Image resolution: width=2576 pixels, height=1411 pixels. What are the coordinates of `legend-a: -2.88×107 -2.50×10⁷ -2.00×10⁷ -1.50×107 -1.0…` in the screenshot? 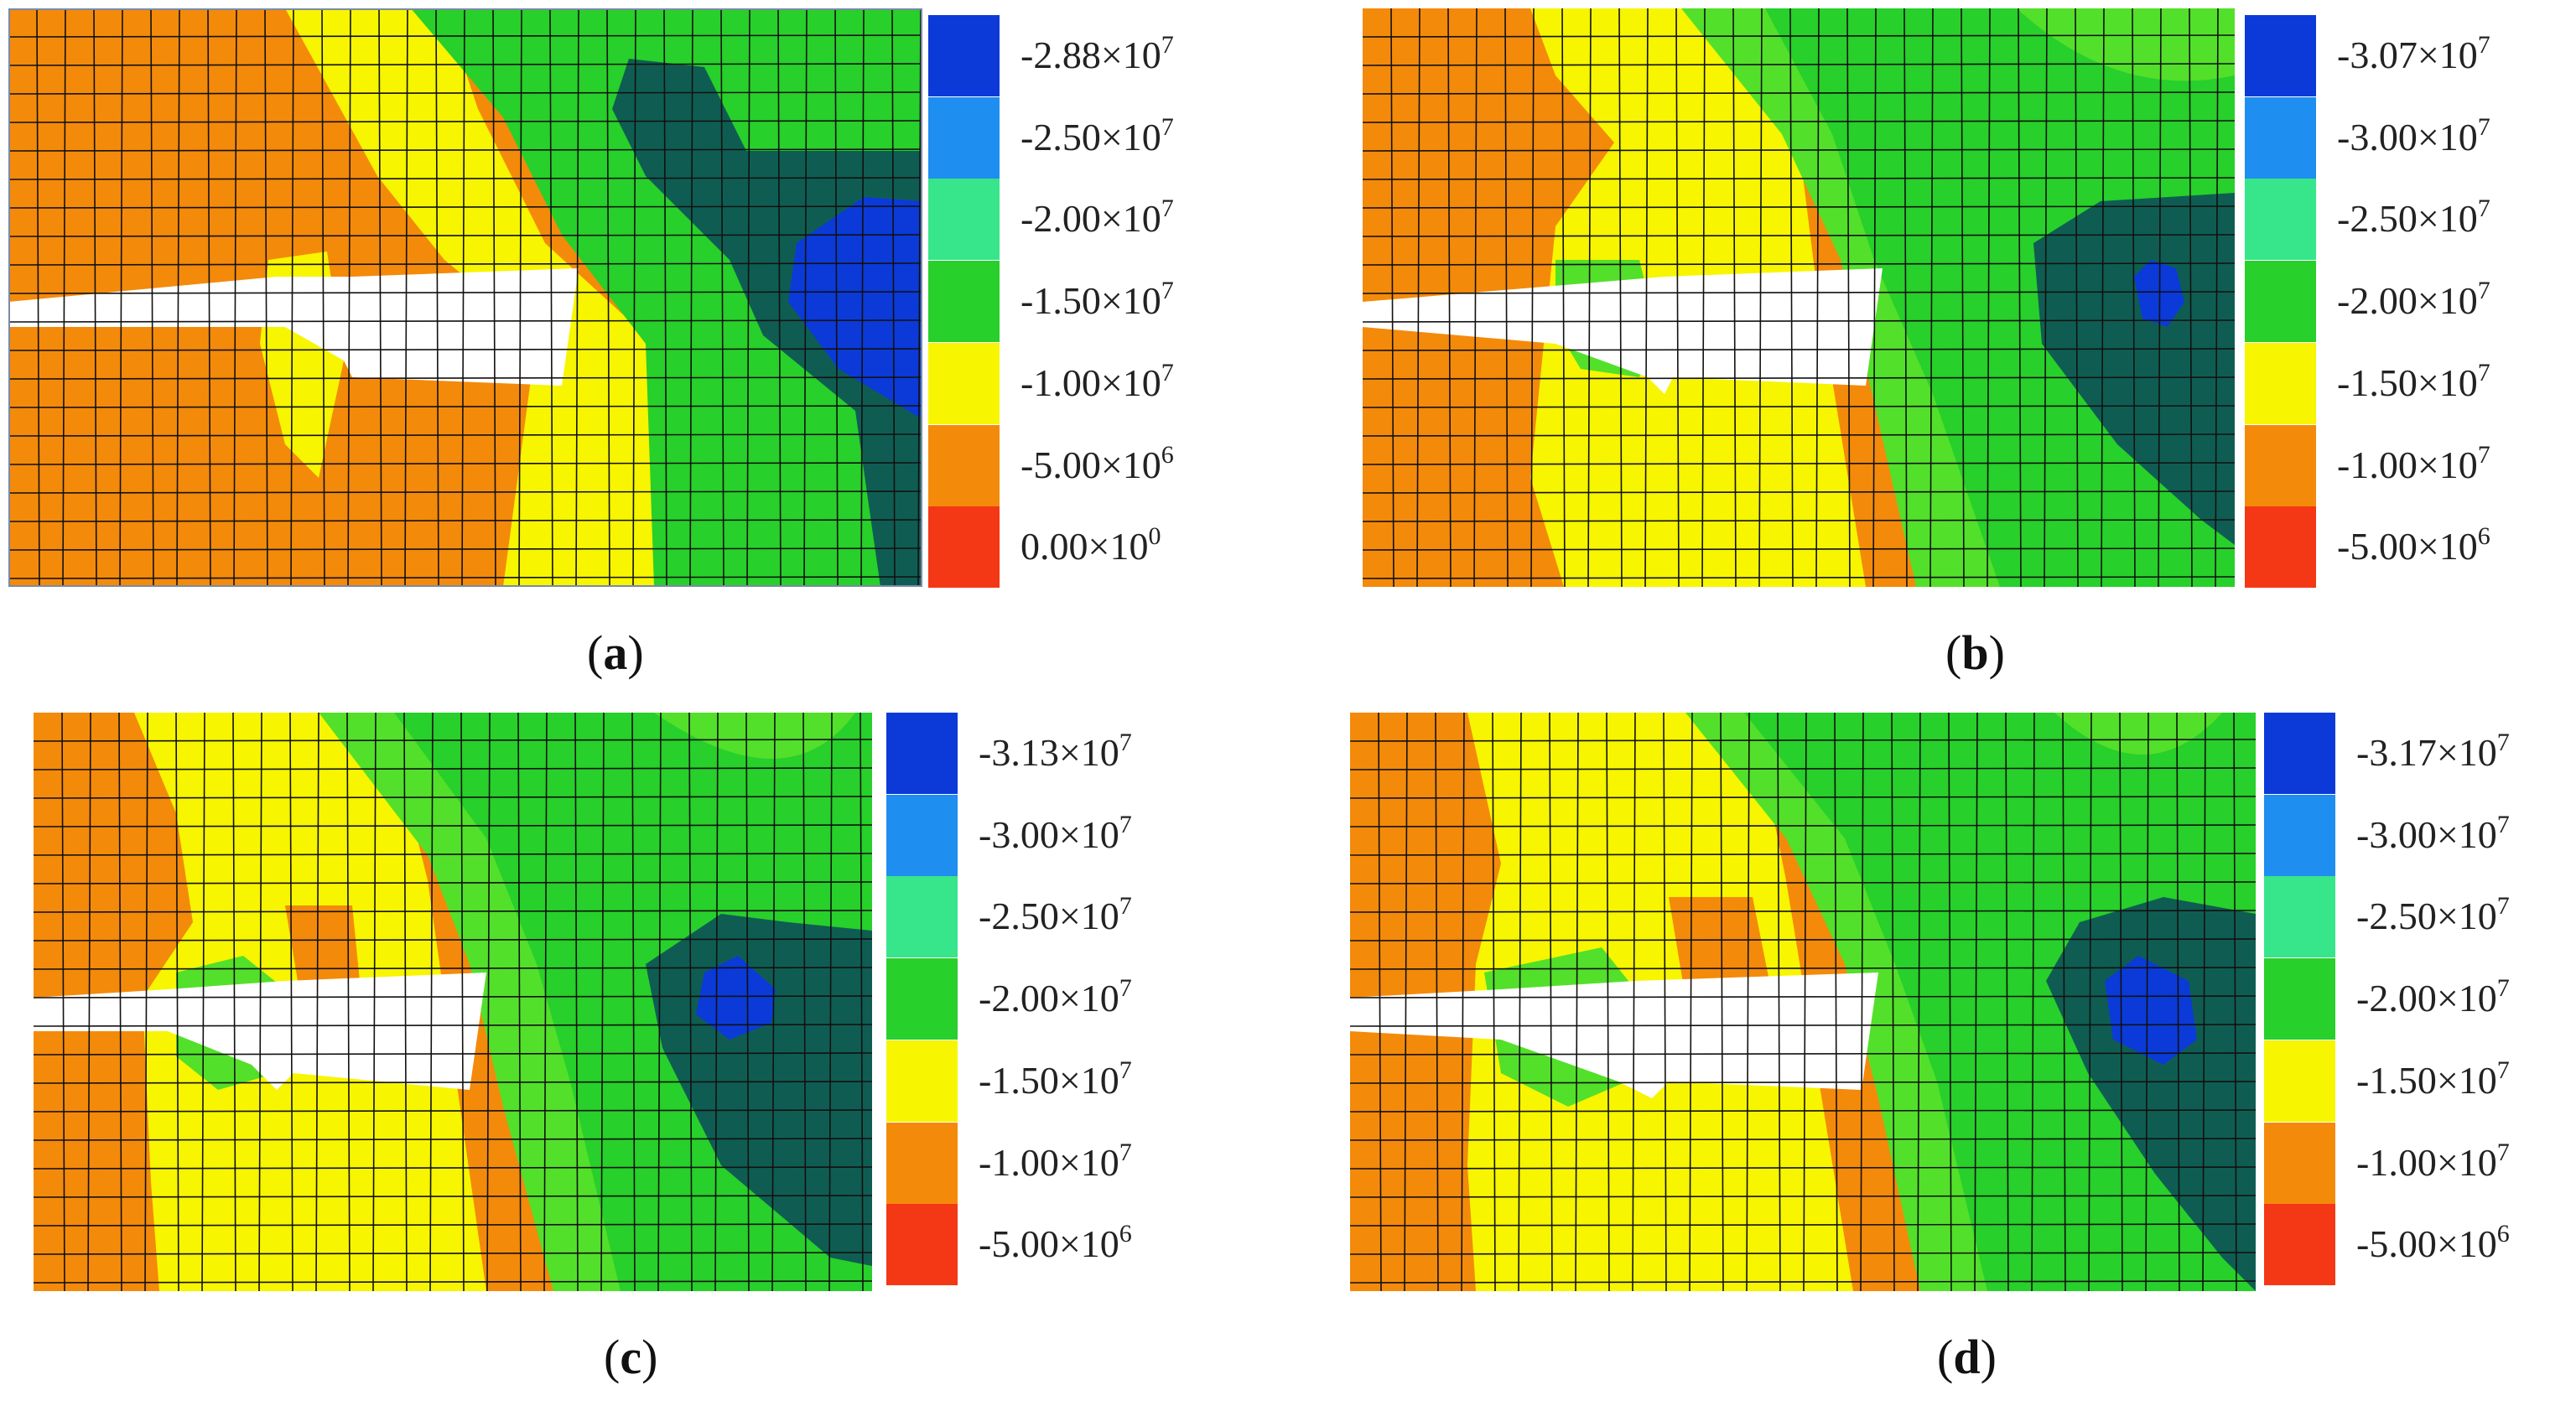 It's located at (1051, 302).